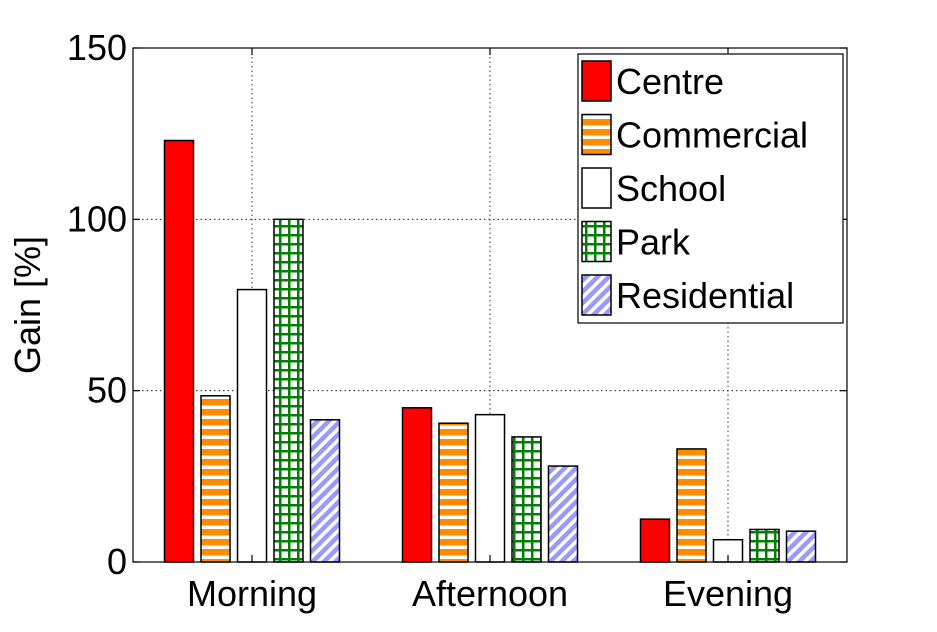  I want to click on bar-evening-park, so click(764, 545).